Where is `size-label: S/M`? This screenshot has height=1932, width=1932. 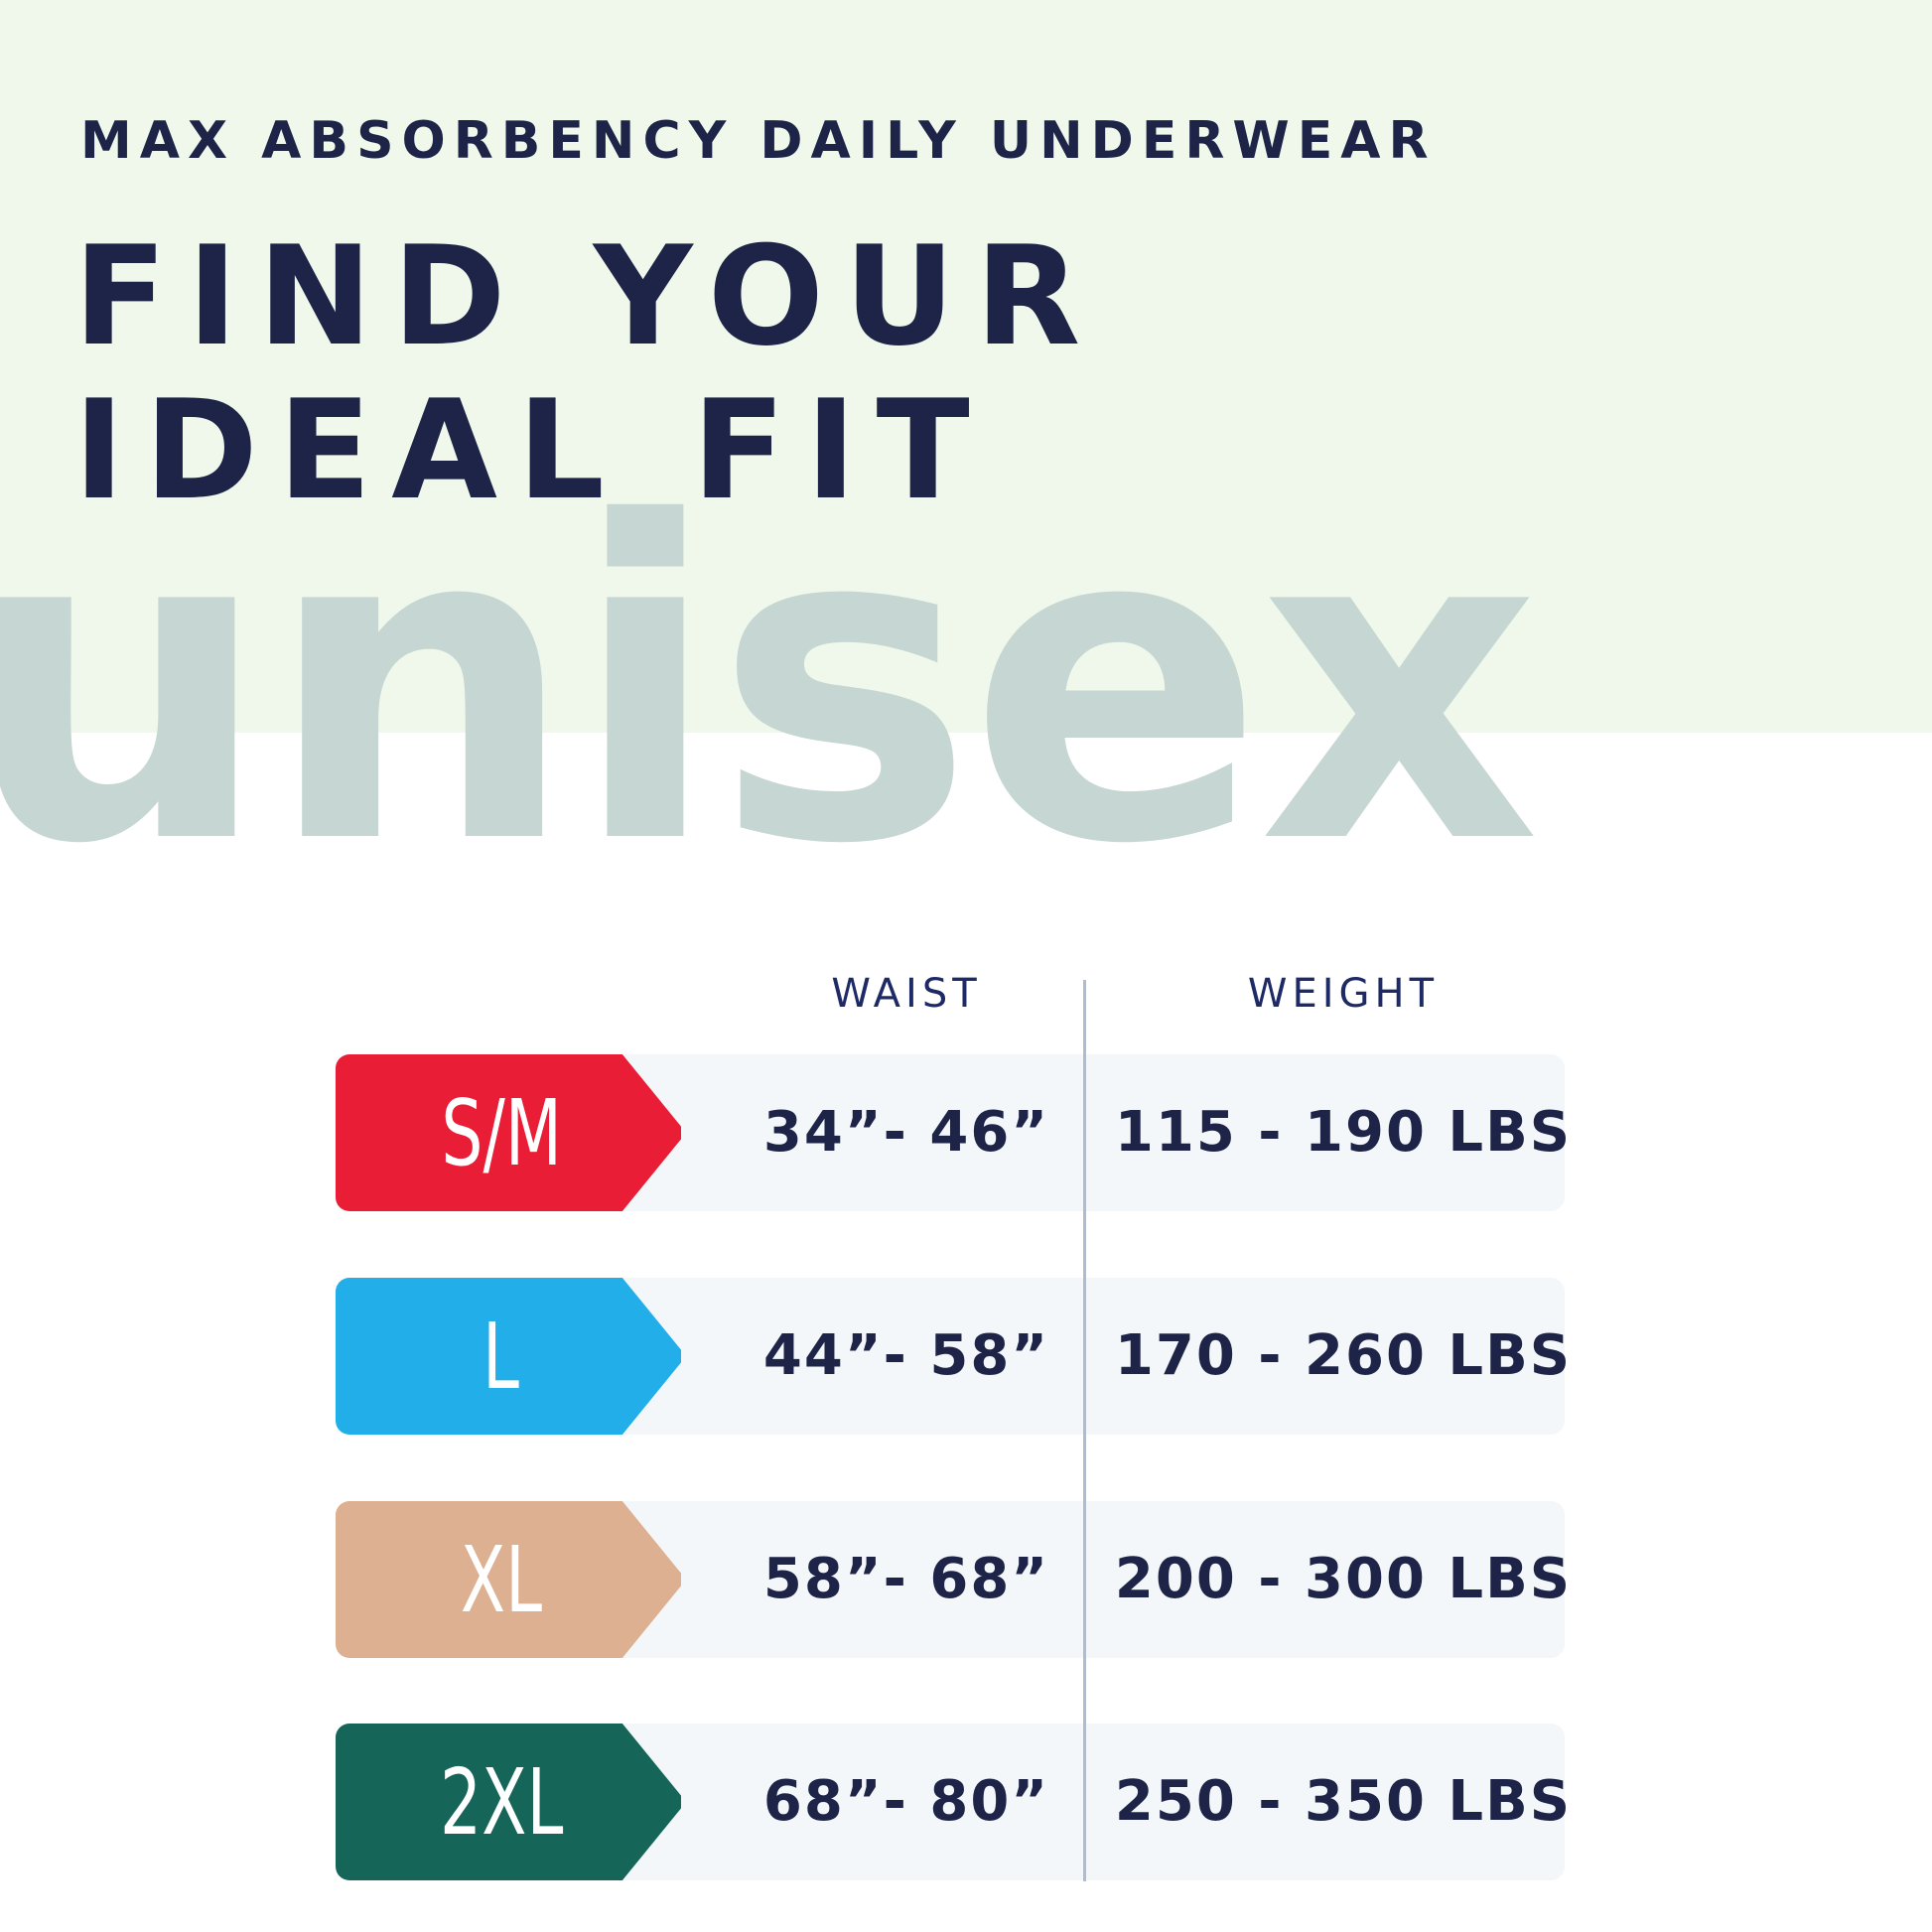
size-label: S/M is located at coordinates (502, 1132).